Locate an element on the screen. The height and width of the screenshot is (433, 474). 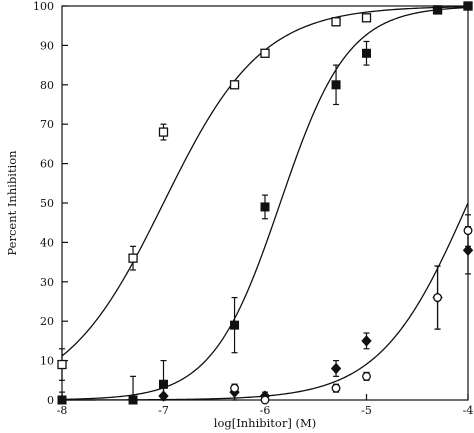
y-tick-label: 0 is located at coordinates (50, 400).